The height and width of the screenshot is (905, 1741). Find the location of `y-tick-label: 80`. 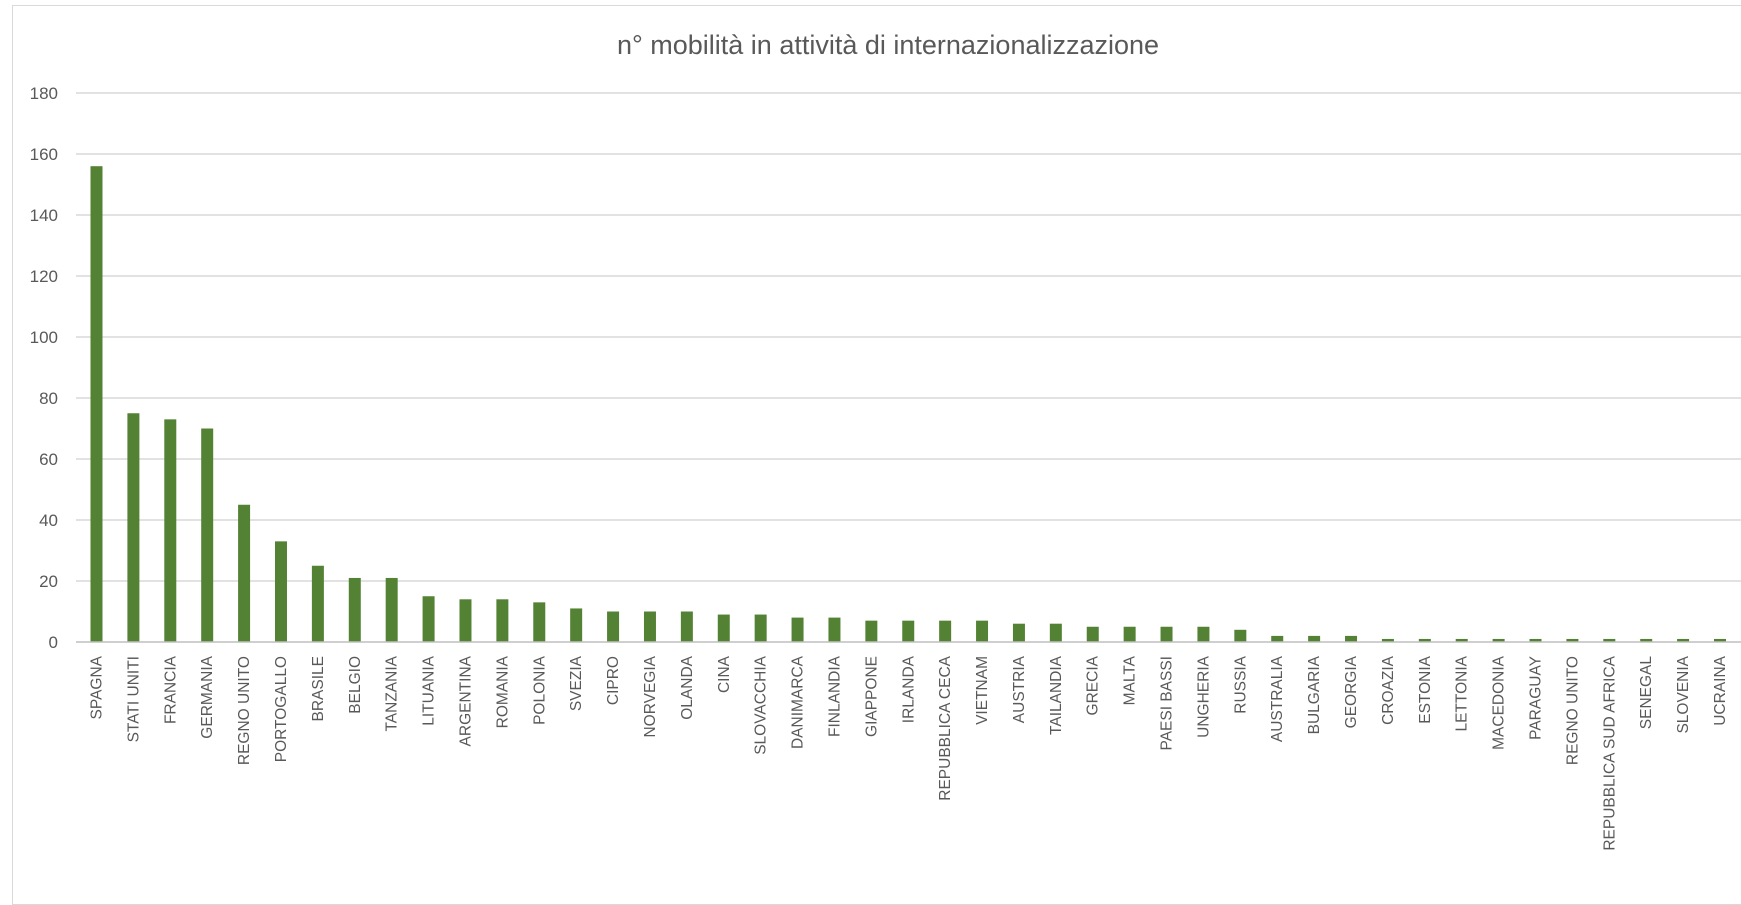

y-tick-label: 80 is located at coordinates (48, 398).